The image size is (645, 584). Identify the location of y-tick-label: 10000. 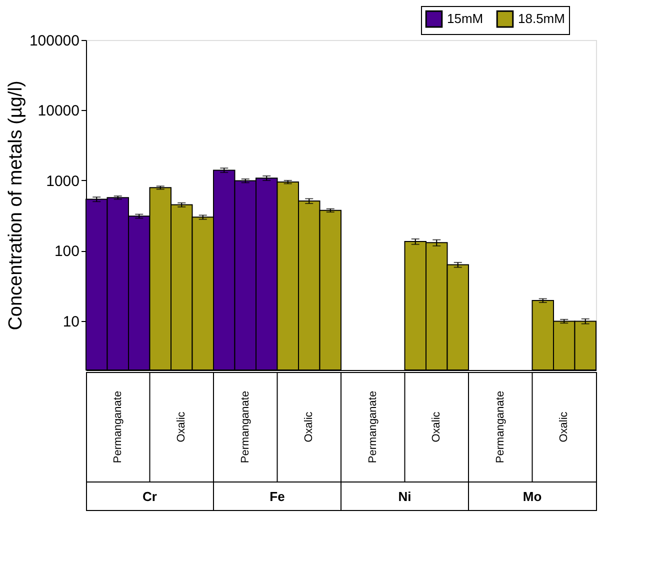
(59, 111).